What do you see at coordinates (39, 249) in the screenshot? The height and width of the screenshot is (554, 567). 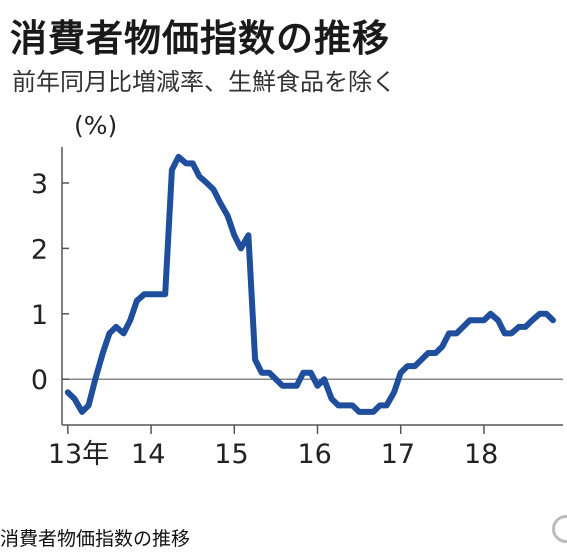 I see `y-tick-label: 2` at bounding box center [39, 249].